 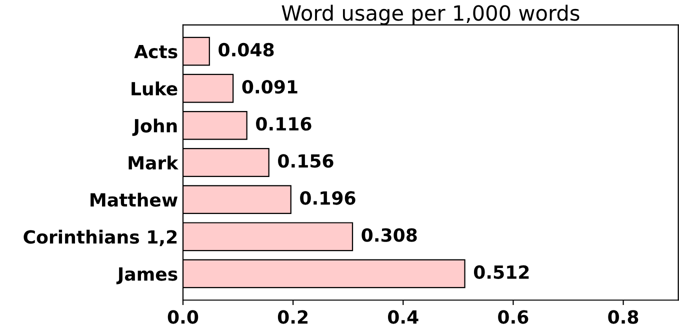 I want to click on data-label: 0.196, so click(x=328, y=198).